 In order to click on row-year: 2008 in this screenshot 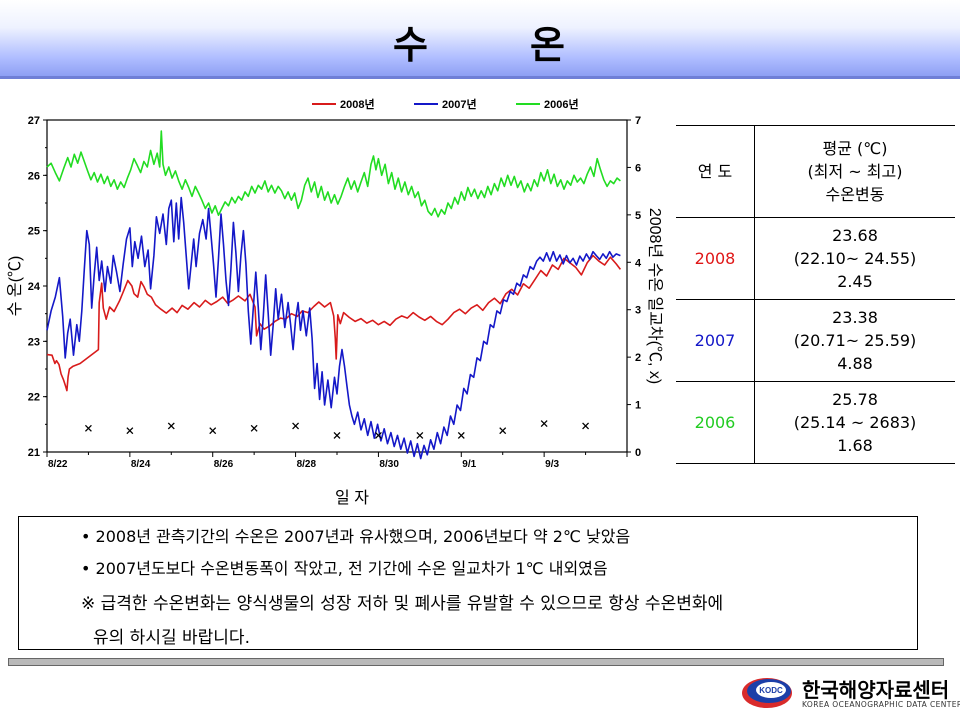, I will do `click(715, 258)`.